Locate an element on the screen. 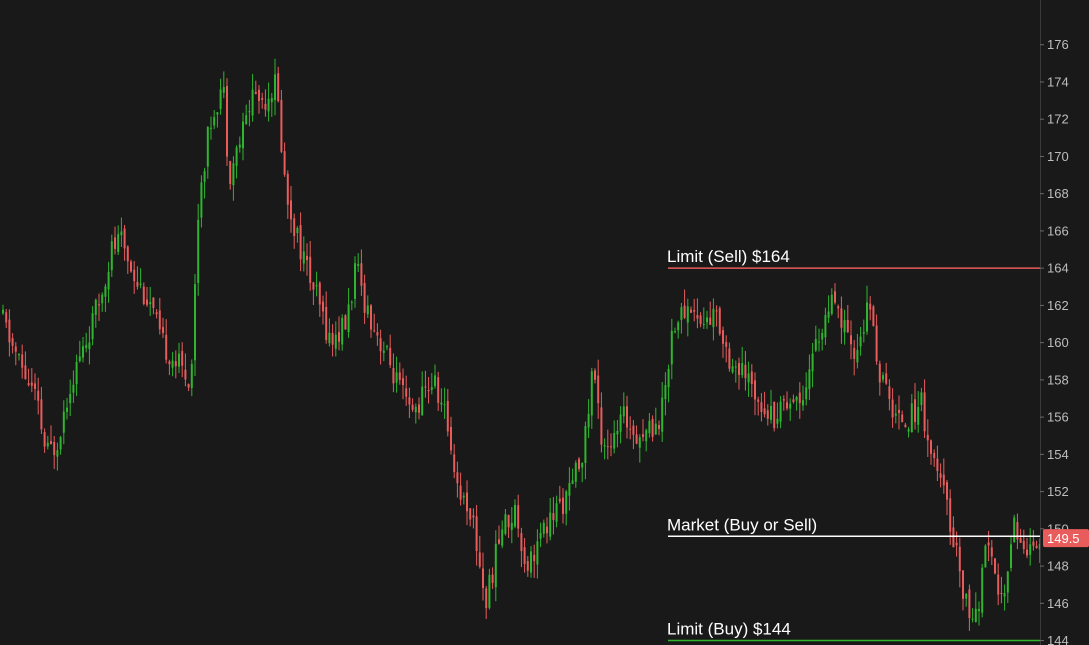  y-tick-label: 144 is located at coordinates (1058, 639).